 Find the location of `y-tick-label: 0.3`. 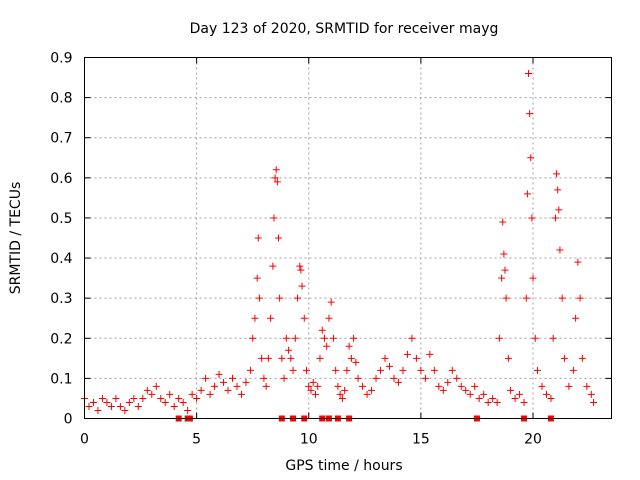

y-tick-label: 0.3 is located at coordinates (61, 299).